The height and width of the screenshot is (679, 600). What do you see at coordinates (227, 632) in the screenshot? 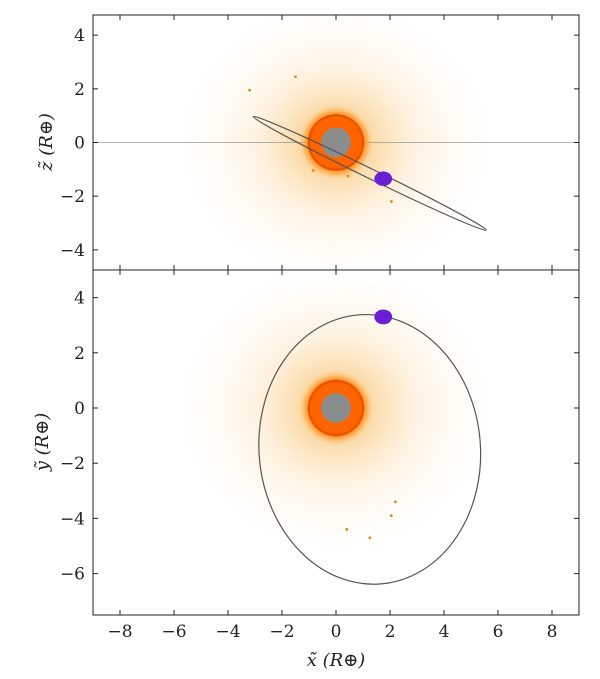
I see `x-tick-label: −4` at bounding box center [227, 632].